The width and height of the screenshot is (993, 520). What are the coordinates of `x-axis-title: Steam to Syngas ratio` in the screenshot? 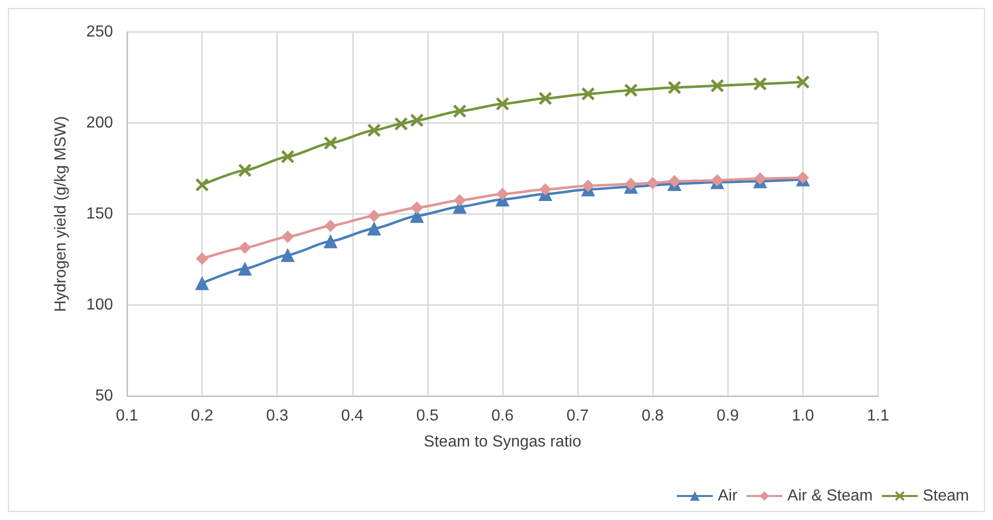 It's located at (503, 442).